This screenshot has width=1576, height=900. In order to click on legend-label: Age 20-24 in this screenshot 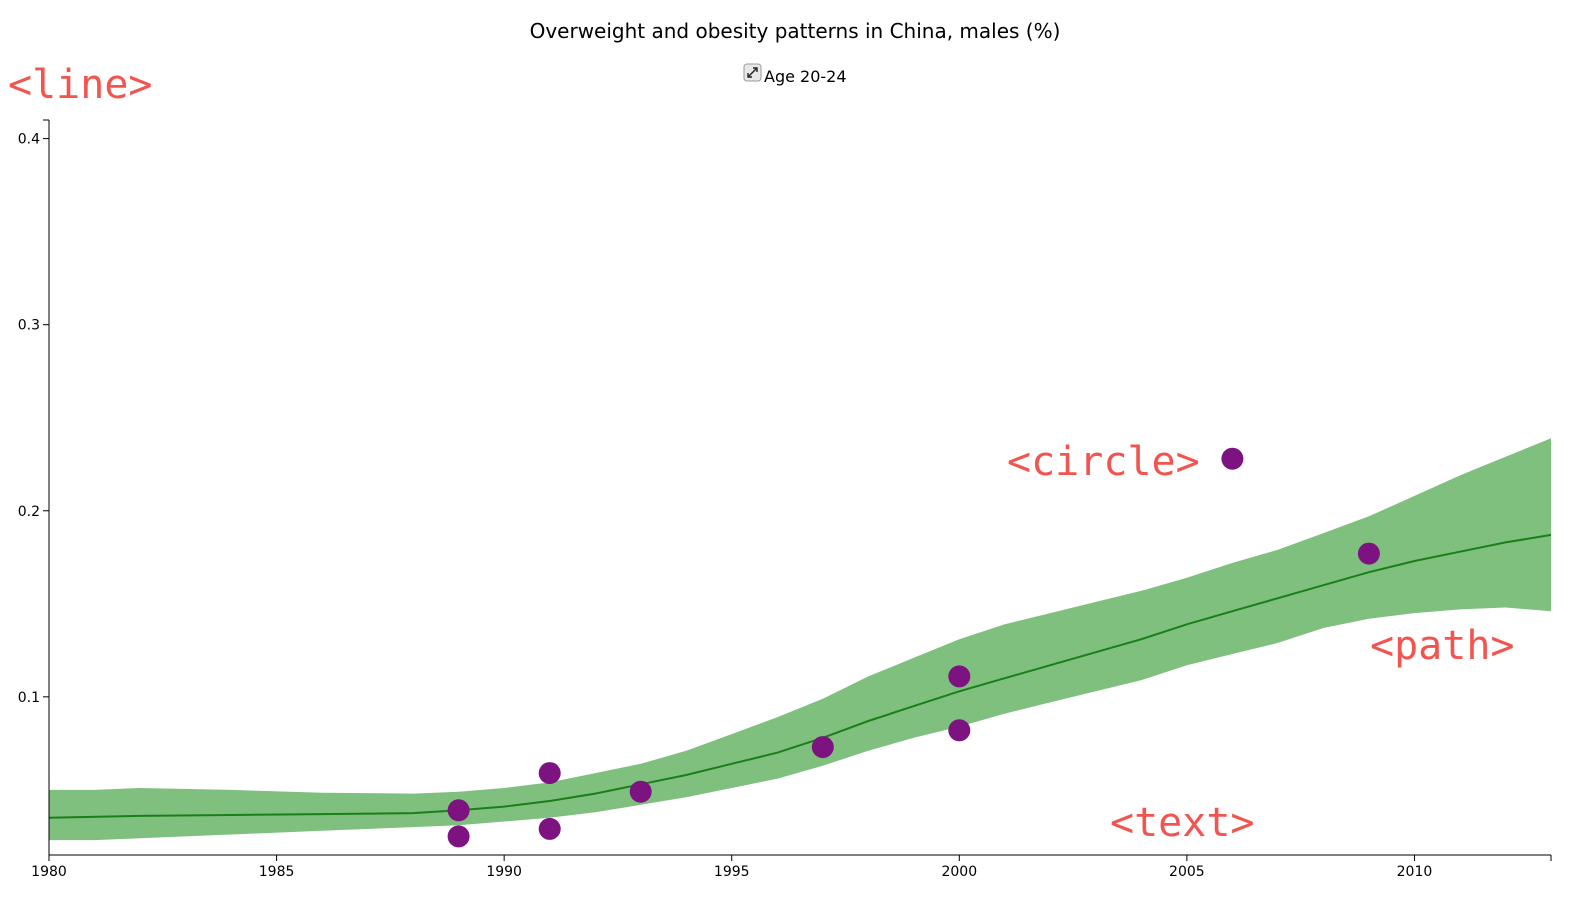, I will do `click(805, 76)`.